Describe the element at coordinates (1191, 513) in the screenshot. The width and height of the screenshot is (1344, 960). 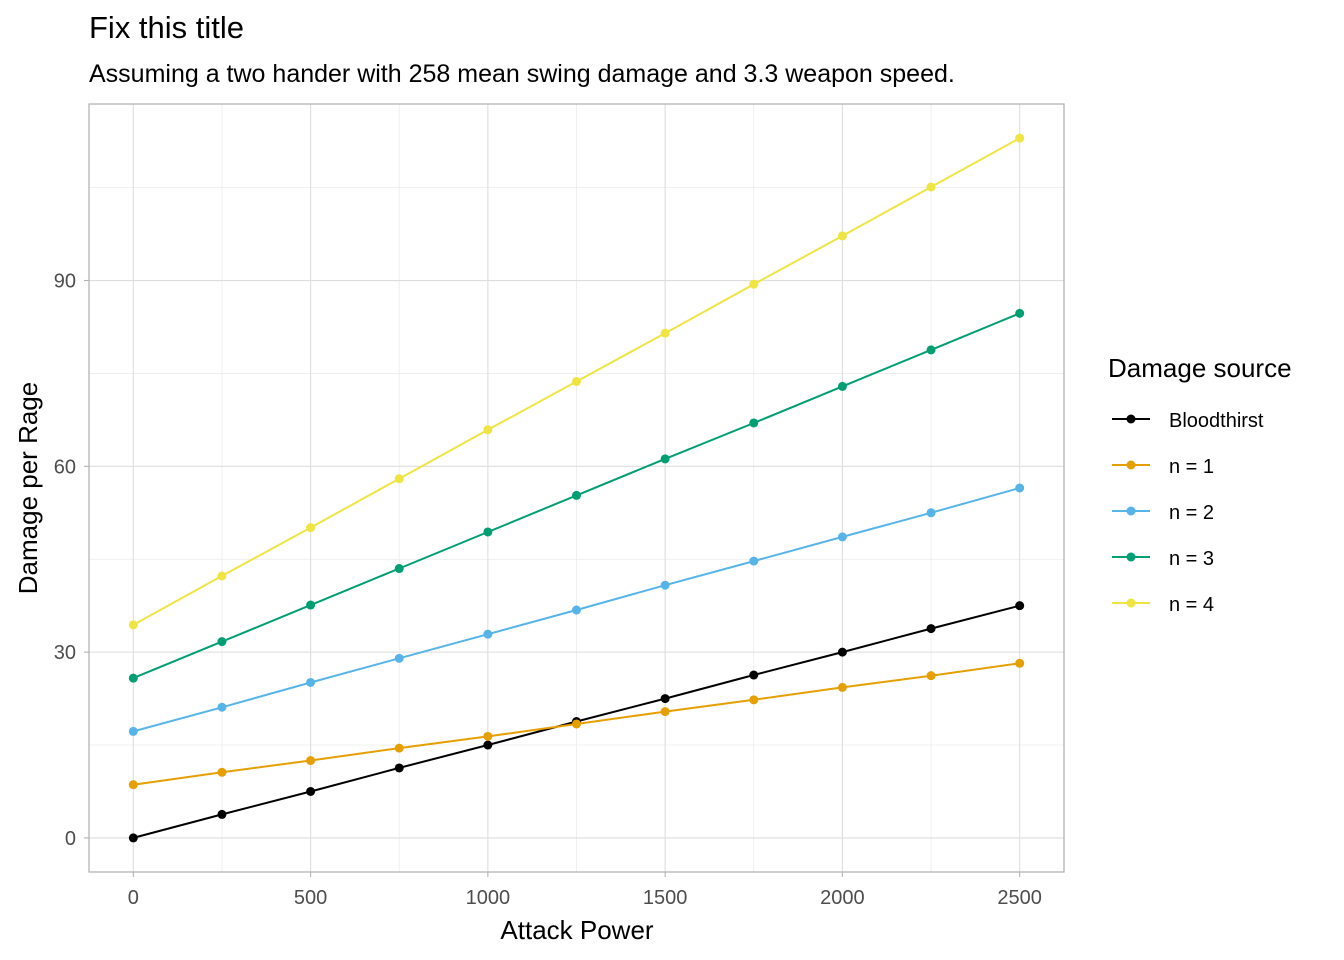
I see `legend-label-n-2: n = 2` at that location.